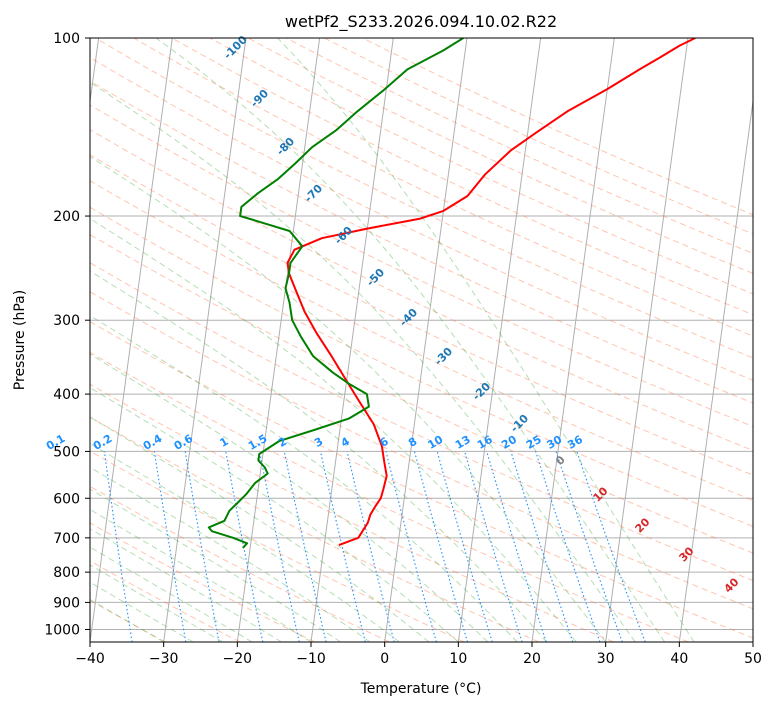 The image size is (775, 708). Describe the element at coordinates (67, 334) in the screenshot. I see `y-axis-ticks: 100 200 300 400 500 600 700 800 900 1000` at that location.